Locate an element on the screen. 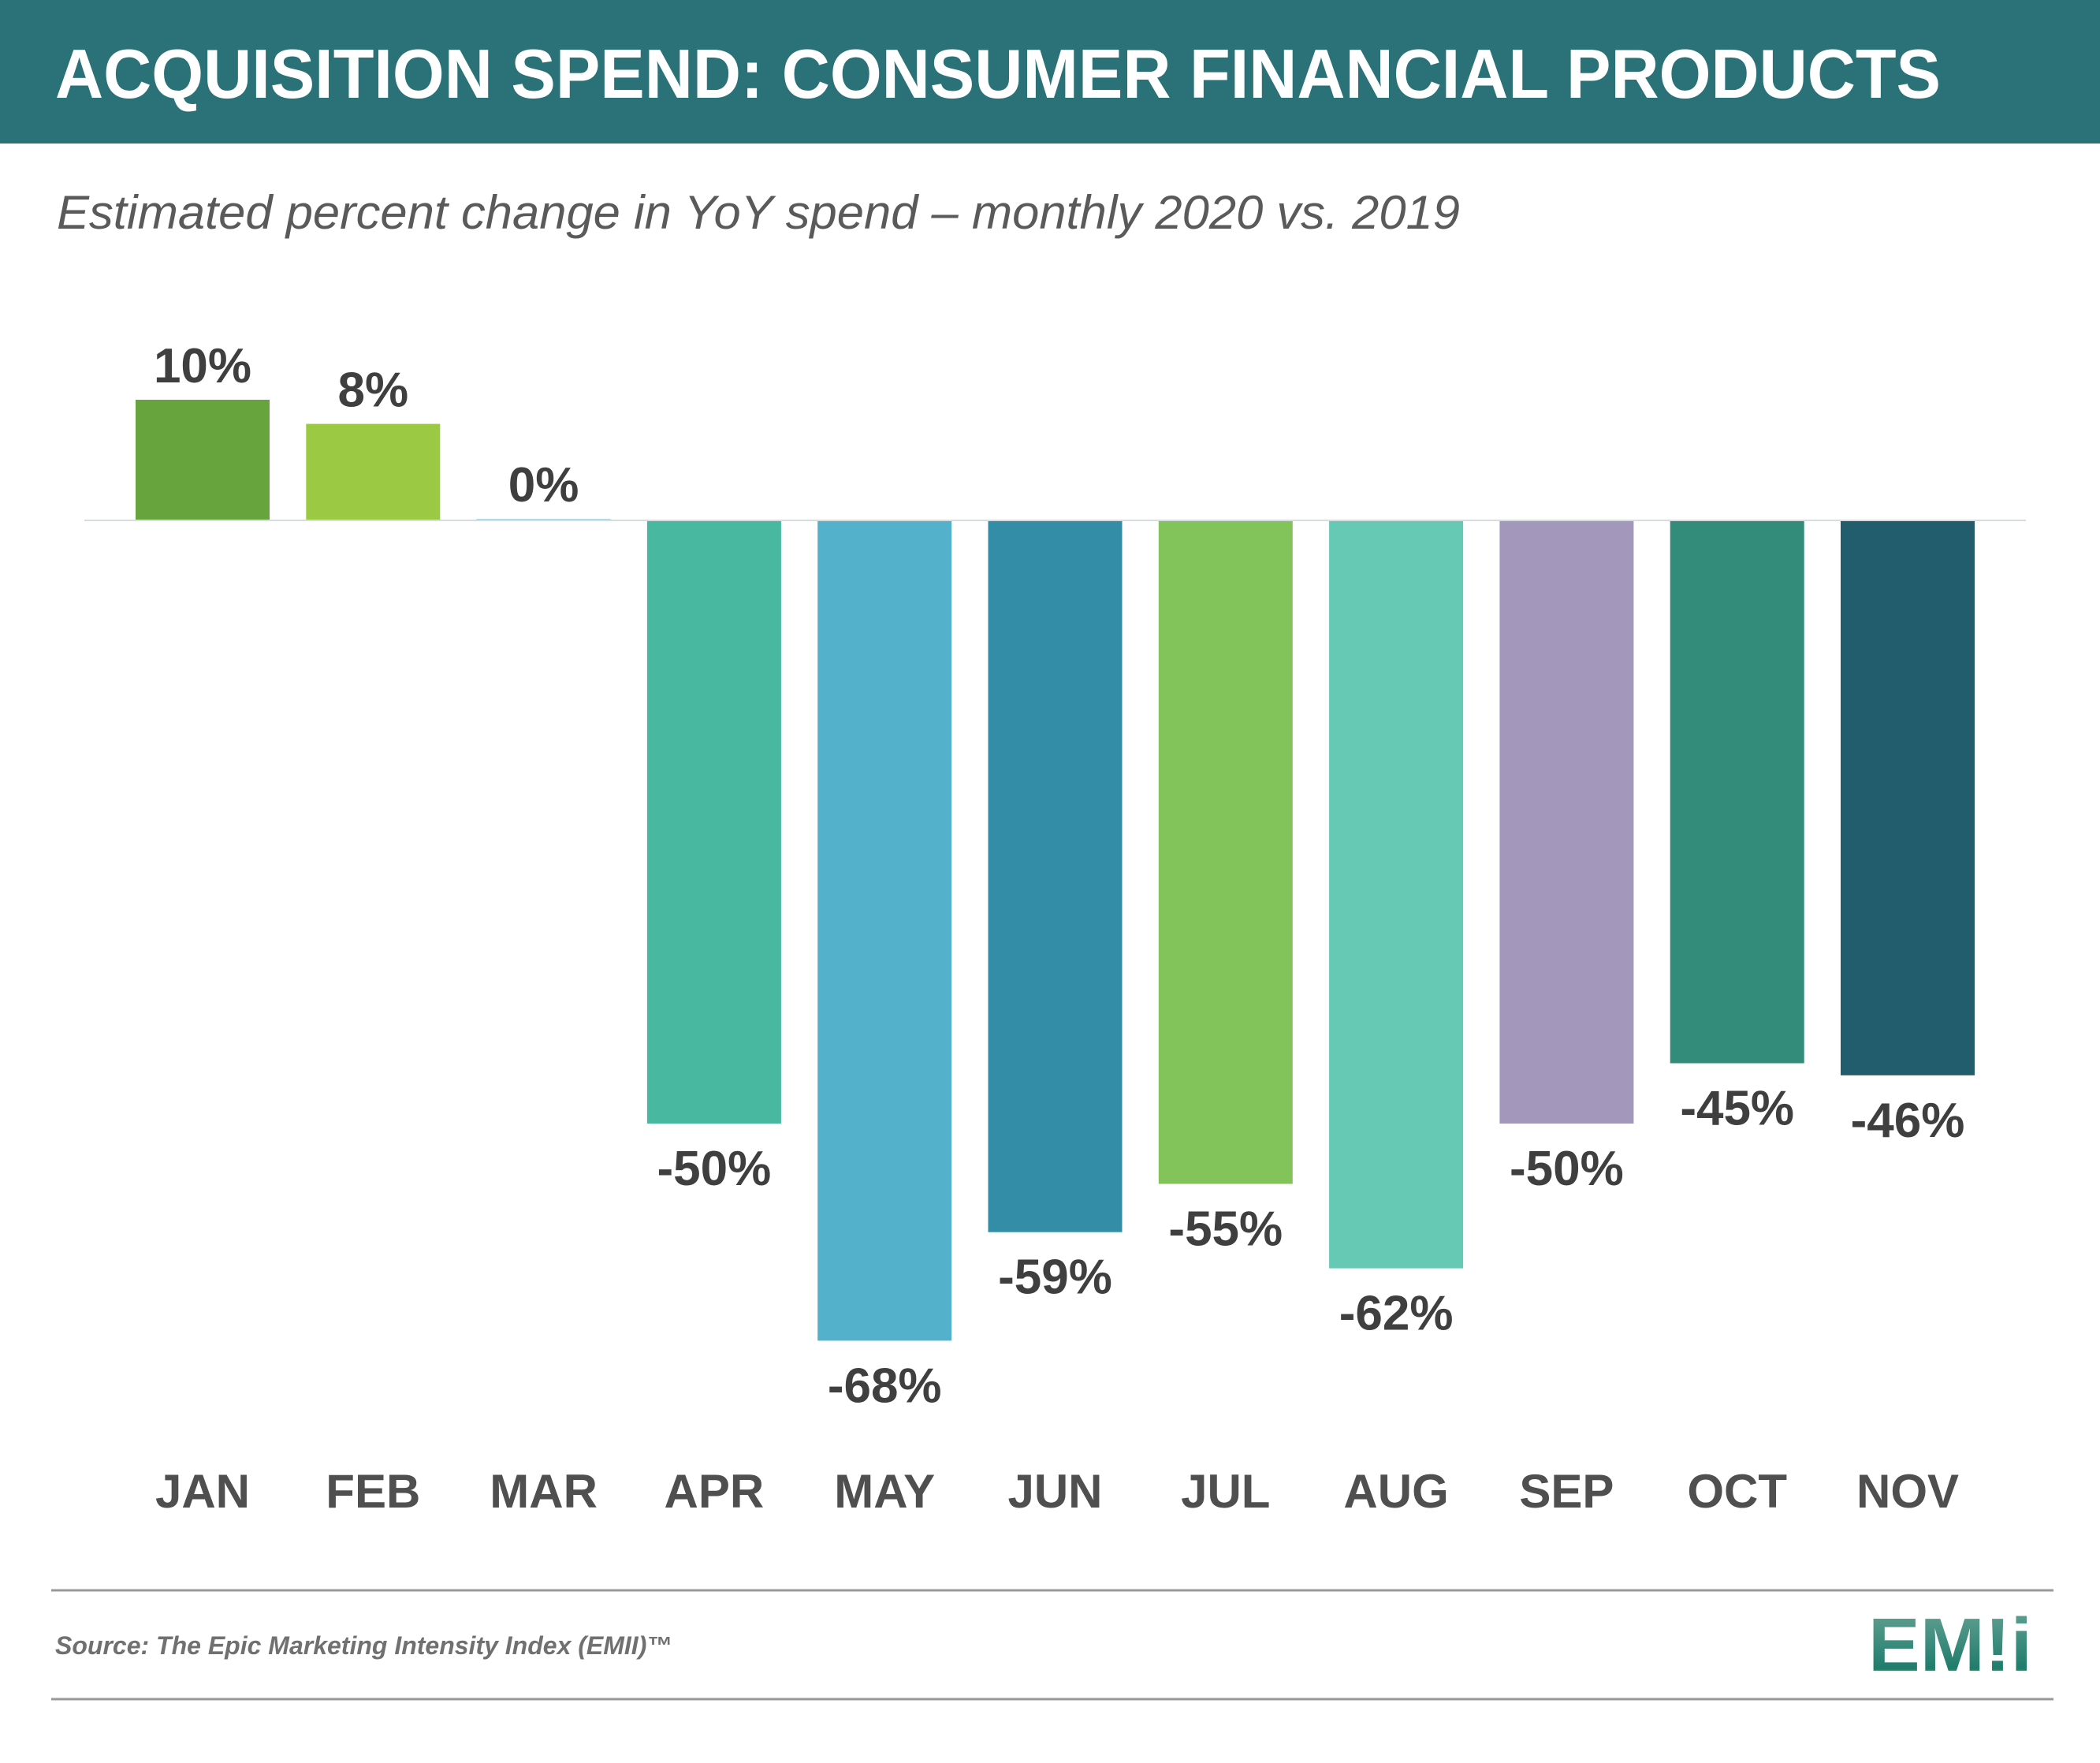  bar-nov is located at coordinates (1908, 797).